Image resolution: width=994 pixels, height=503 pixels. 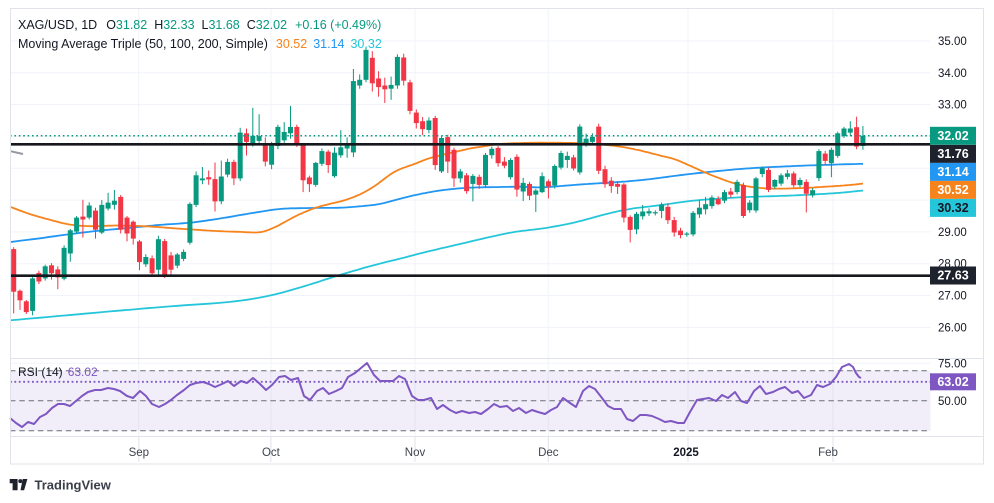 What do you see at coordinates (952, 297) in the screenshot?
I see `svg-text: 27.00` at bounding box center [952, 297].